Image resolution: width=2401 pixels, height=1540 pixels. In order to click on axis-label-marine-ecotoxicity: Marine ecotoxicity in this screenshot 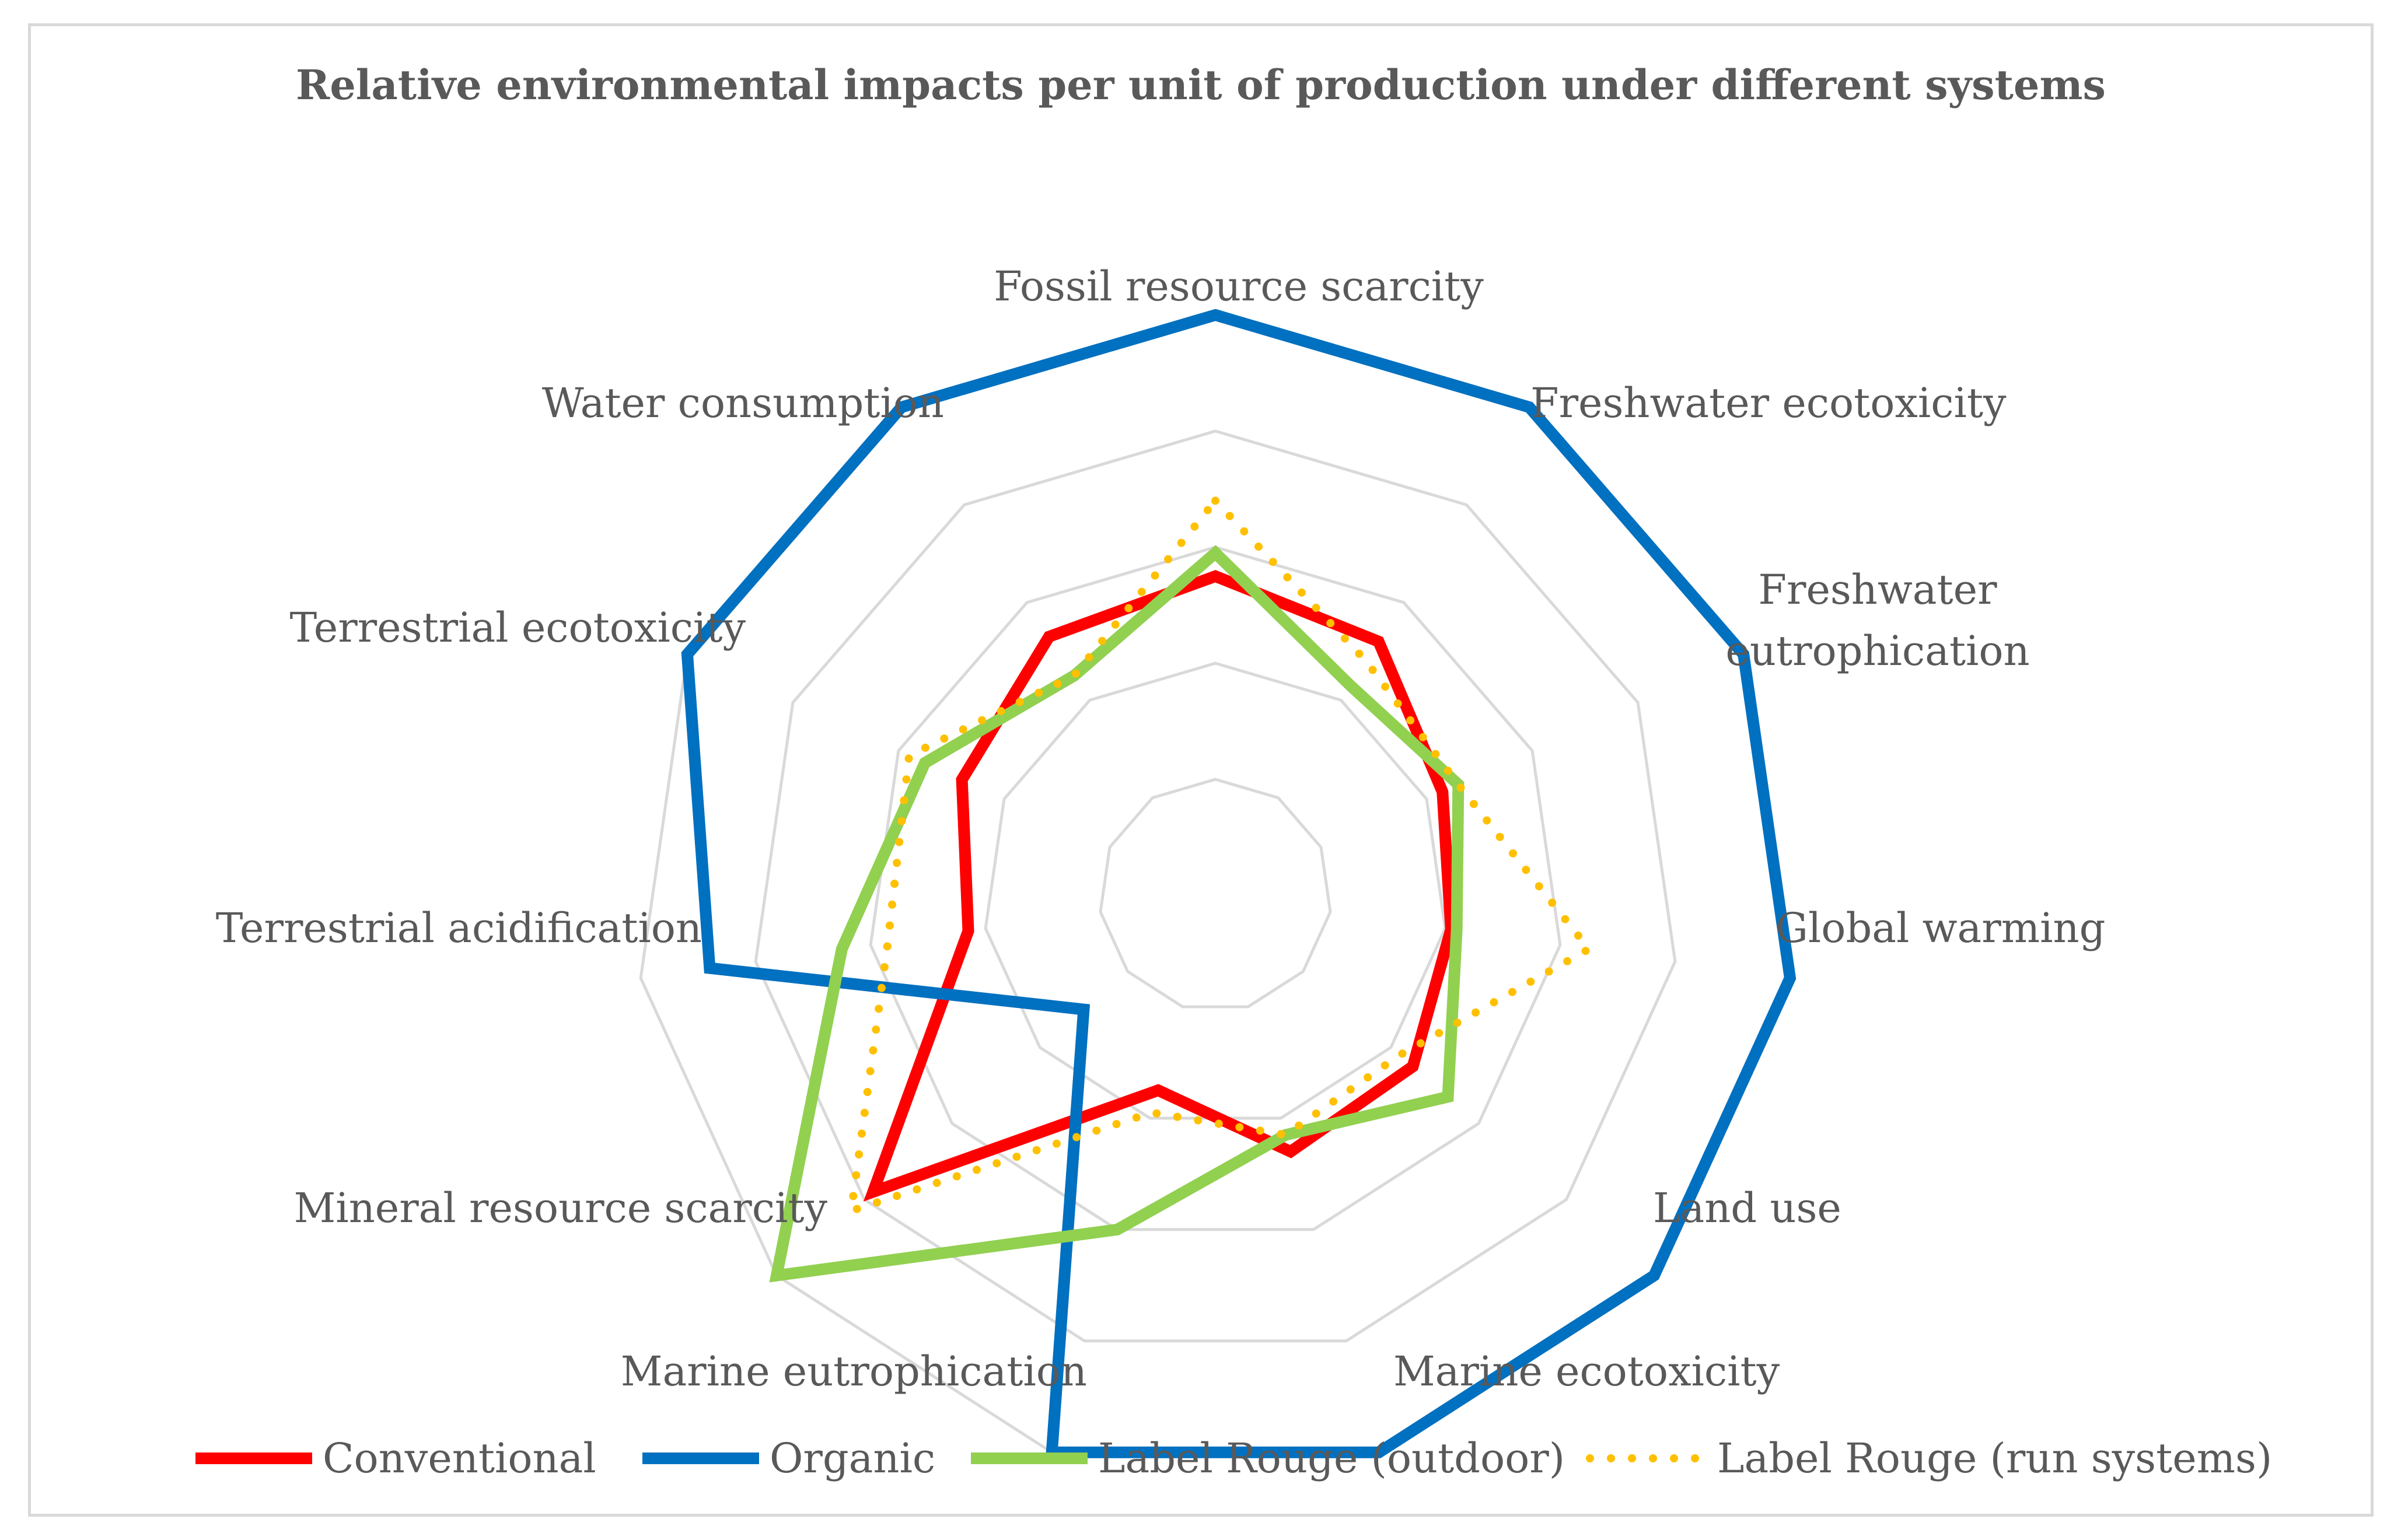, I will do `click(1586, 1371)`.